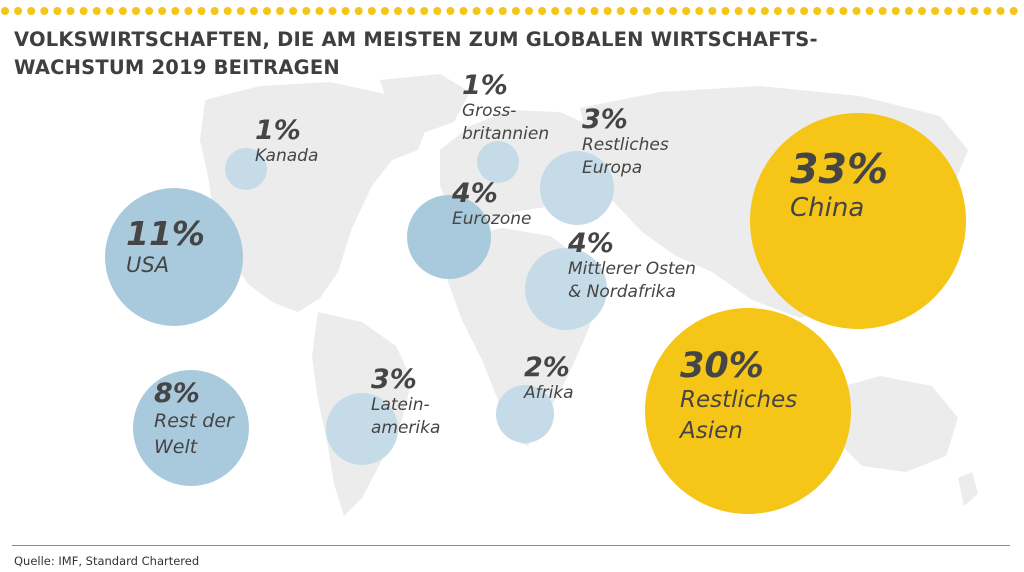  What do you see at coordinates (827, 208) in the screenshot?
I see `bubble-category: China` at bounding box center [827, 208].